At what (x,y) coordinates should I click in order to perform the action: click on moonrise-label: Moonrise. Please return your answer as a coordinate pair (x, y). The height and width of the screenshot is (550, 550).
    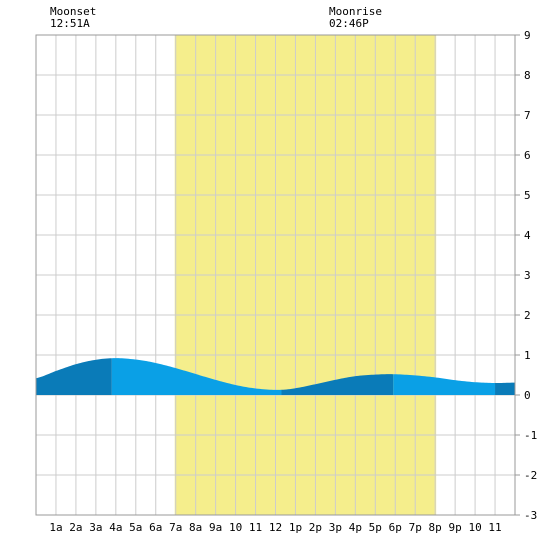
    Looking at the image, I should click on (355, 11).